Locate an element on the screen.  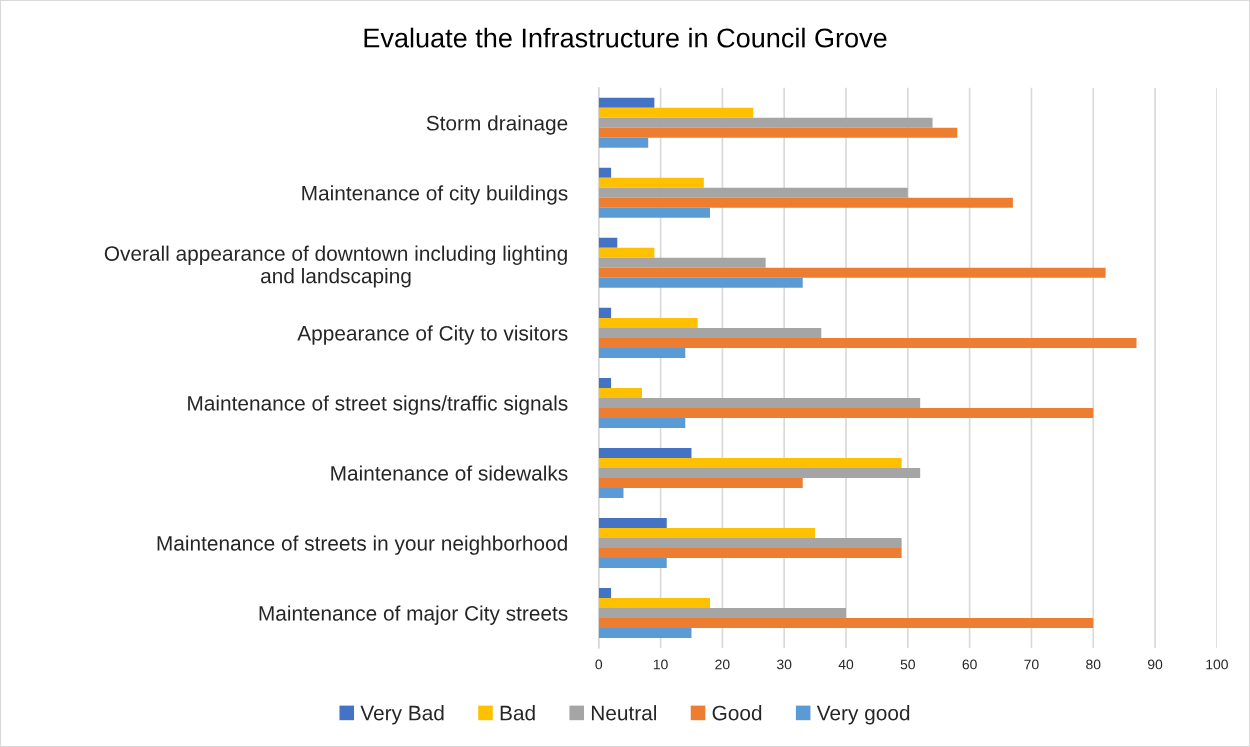
y-tick-label: Maintenance of sidewalks is located at coordinates (449, 473).